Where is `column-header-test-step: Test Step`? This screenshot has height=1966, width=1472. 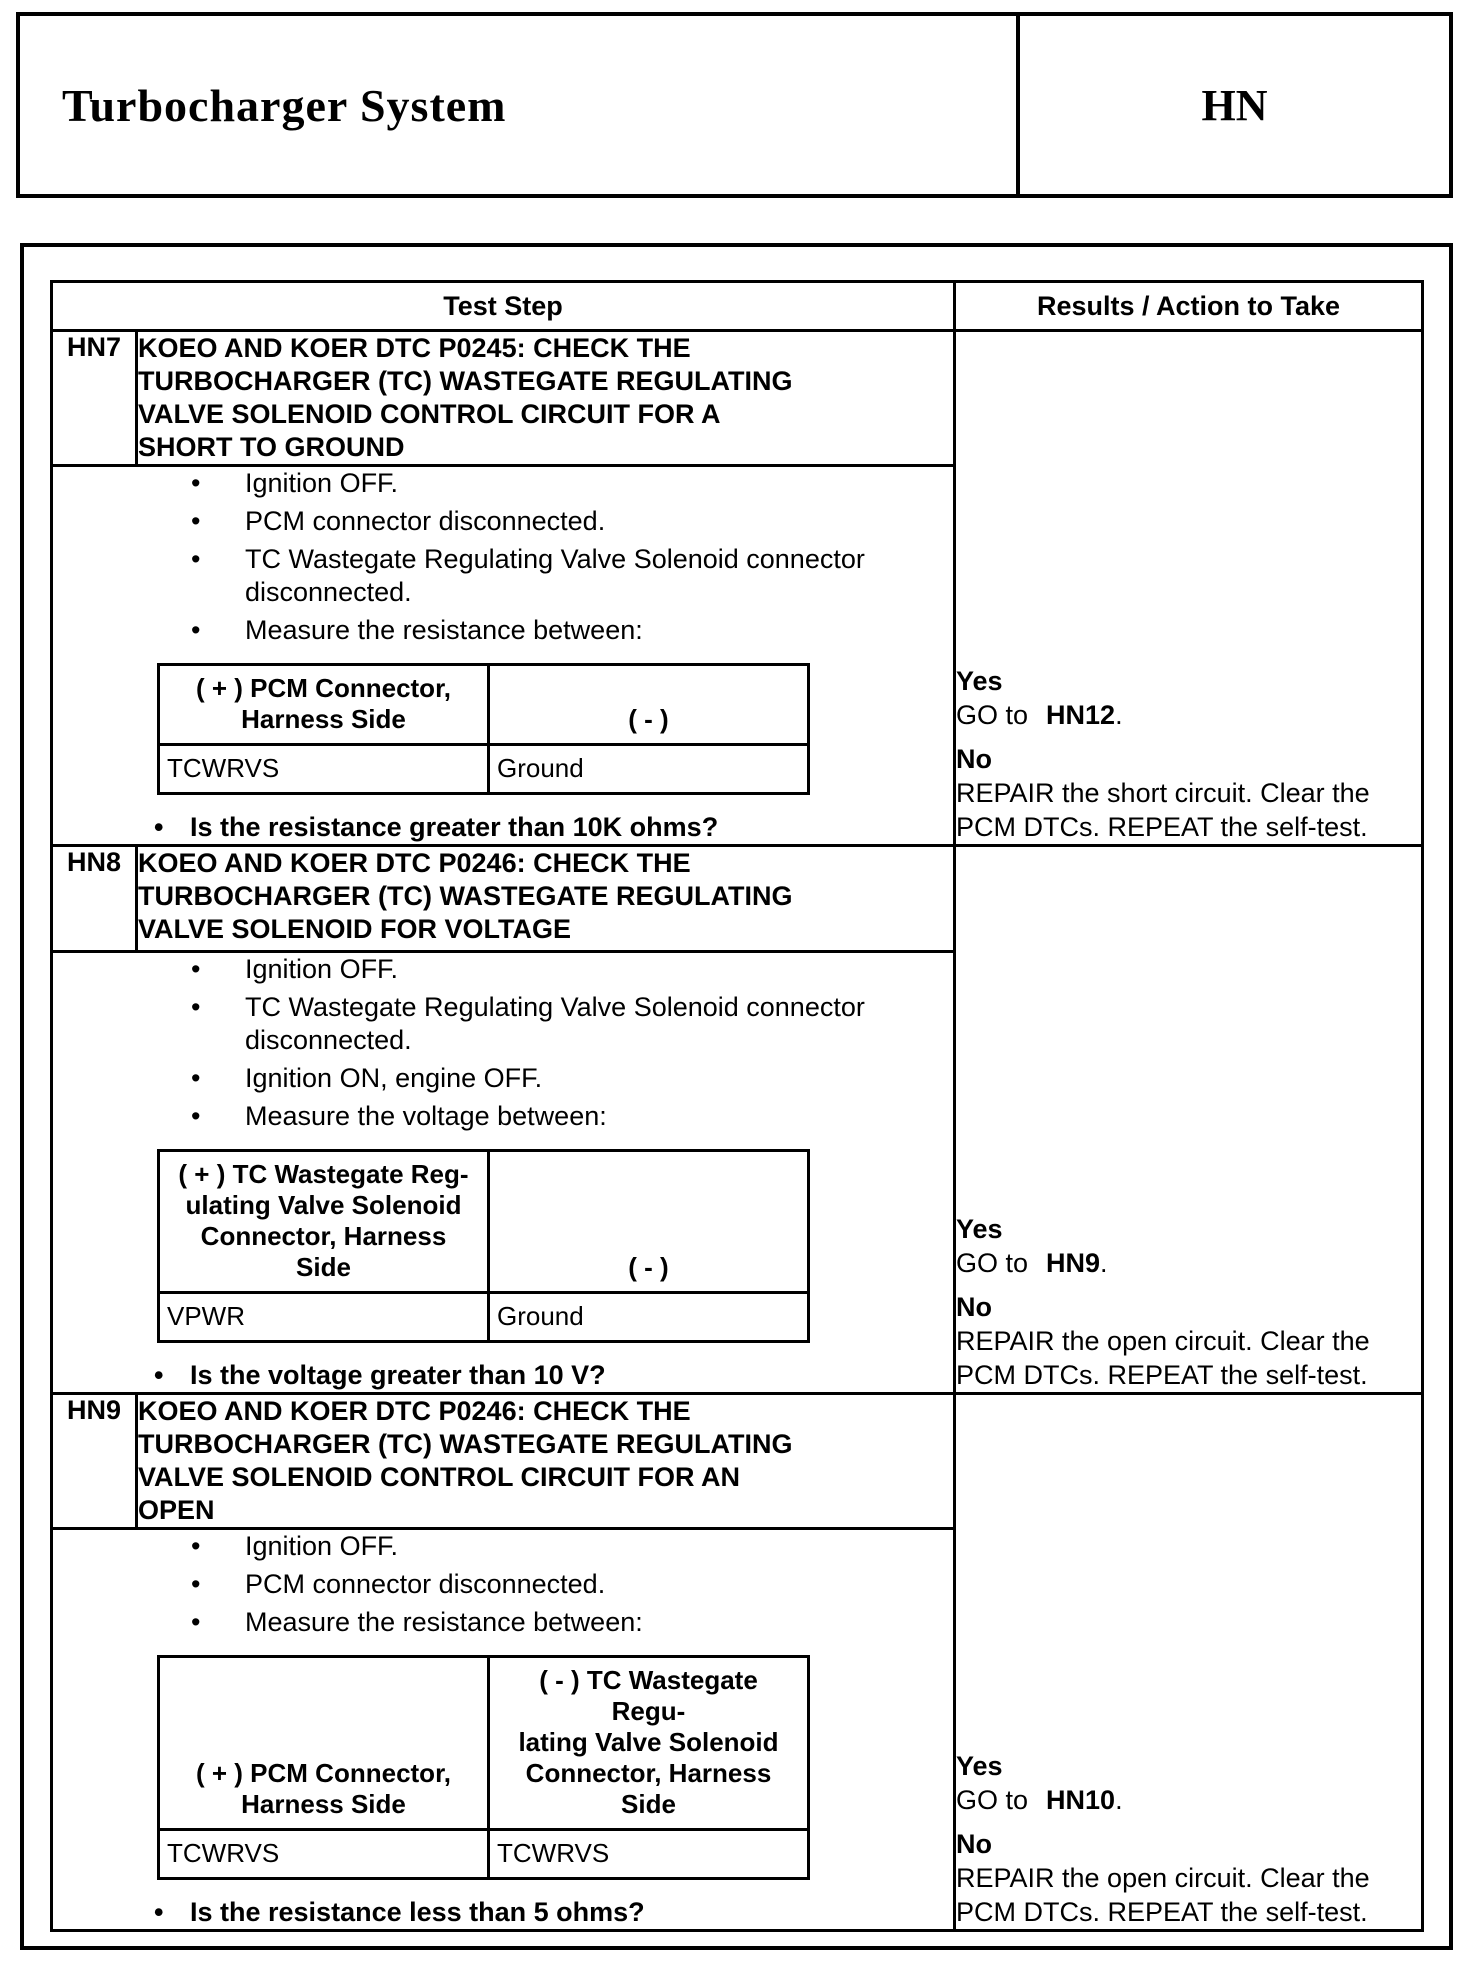
column-header-test-step: Test Step is located at coordinates (503, 306).